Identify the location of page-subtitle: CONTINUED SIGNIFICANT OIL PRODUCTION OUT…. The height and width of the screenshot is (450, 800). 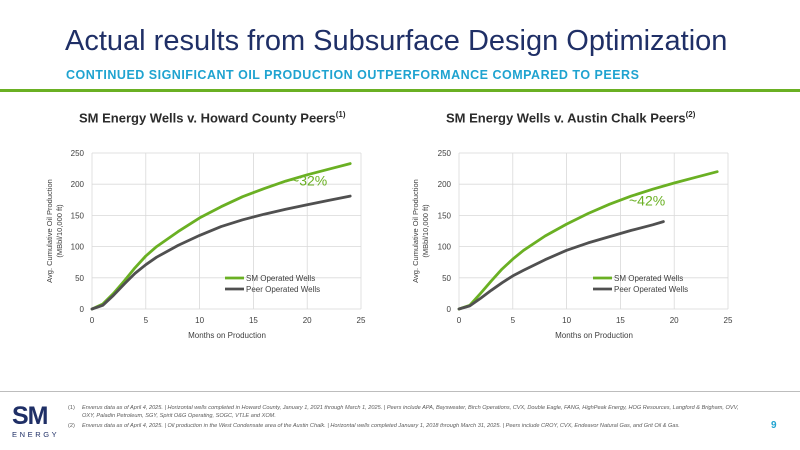
(353, 75).